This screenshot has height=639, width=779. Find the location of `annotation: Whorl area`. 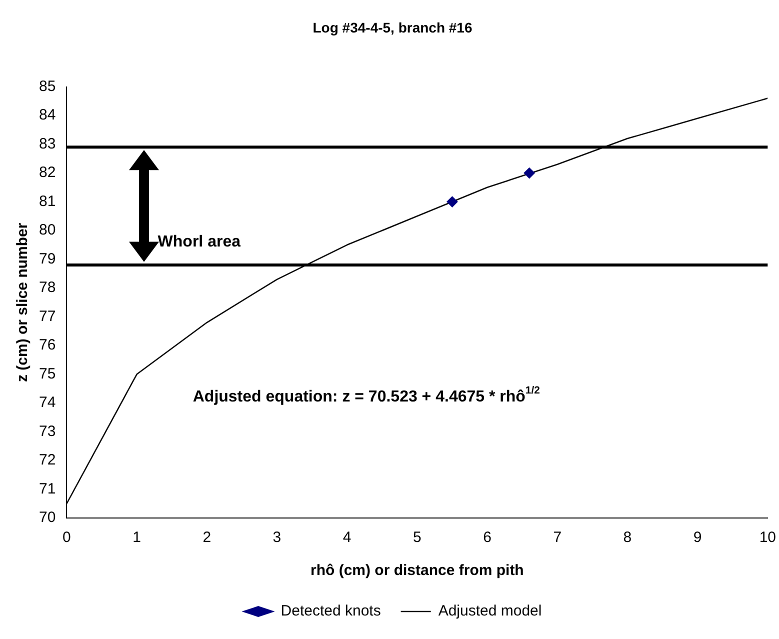

annotation: Whorl area is located at coordinates (199, 241).